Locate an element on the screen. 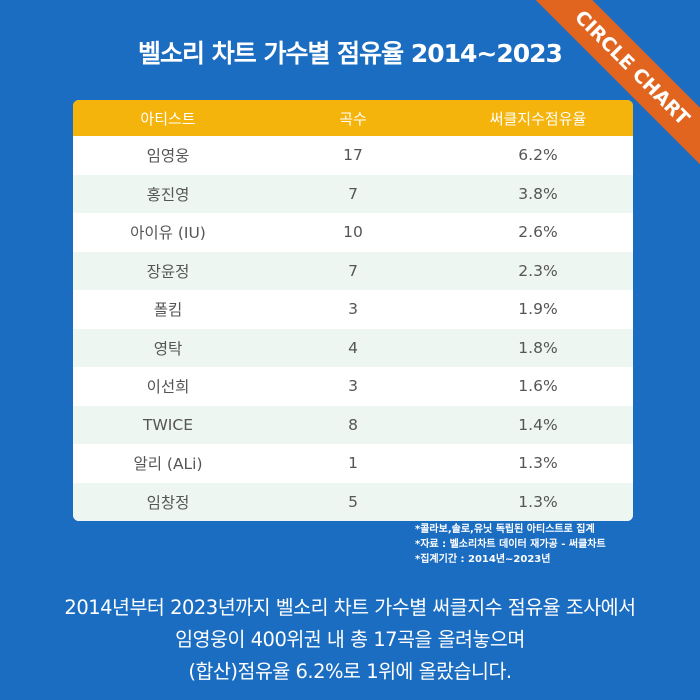 Image resolution: width=700 pixels, height=700 pixels. table-row: 임창정 5 1.3% is located at coordinates (353, 501).